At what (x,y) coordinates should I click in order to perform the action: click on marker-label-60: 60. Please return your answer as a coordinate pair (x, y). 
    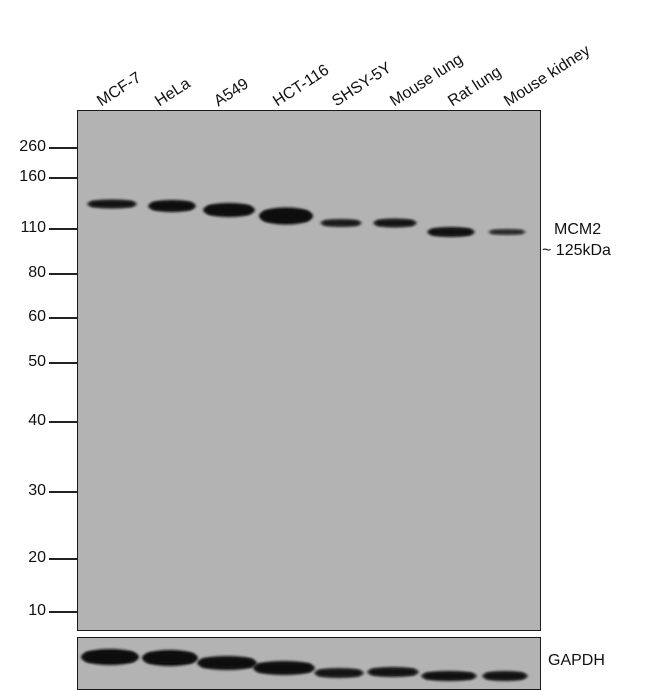
    Looking at the image, I should click on (37, 316).